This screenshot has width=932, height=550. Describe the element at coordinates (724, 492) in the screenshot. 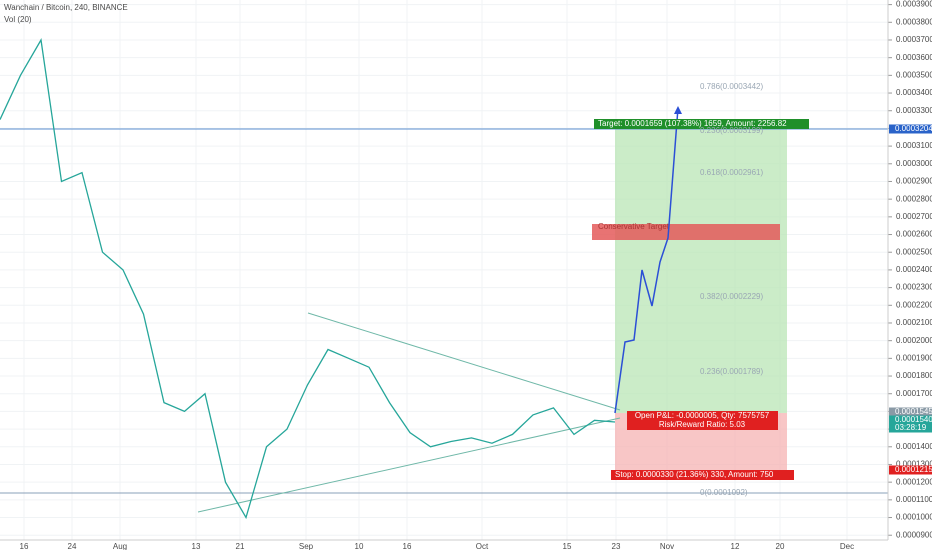

I see `fib-label: 0(0.0001092)` at that location.